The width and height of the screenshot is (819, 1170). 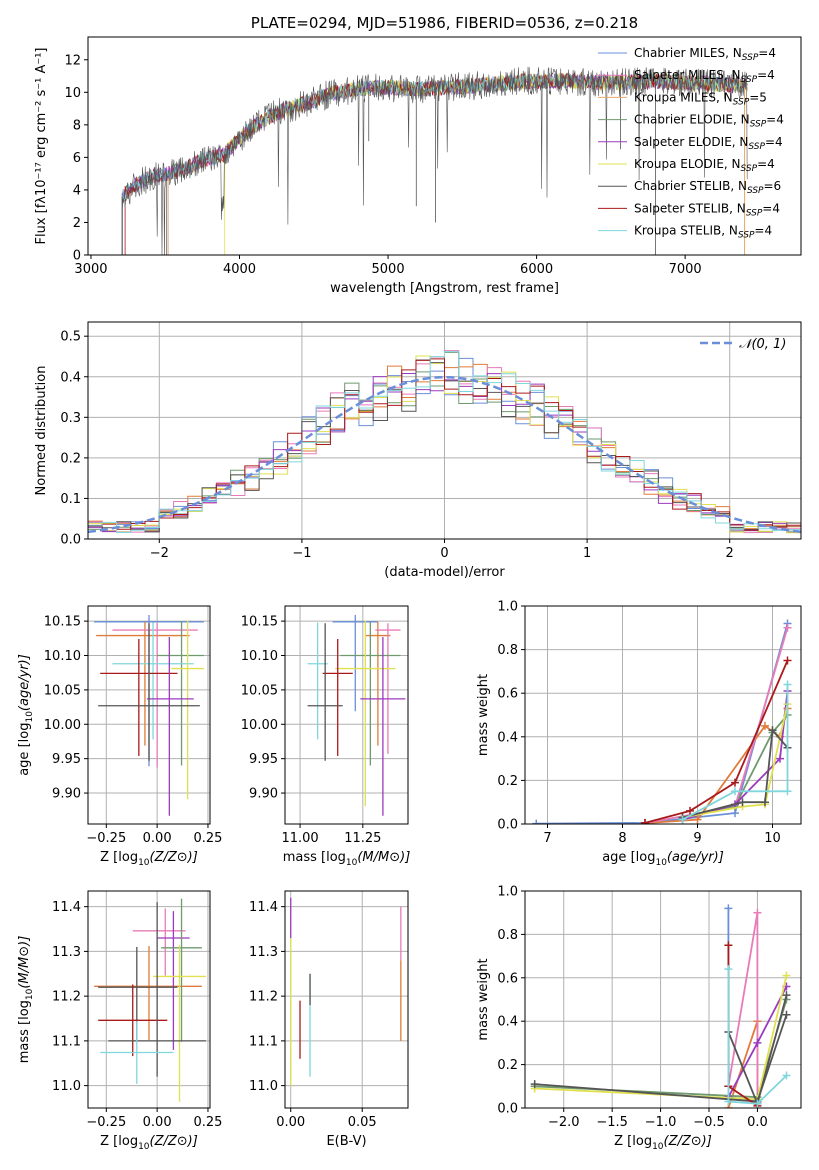 I want to click on y-tick-label: 4, so click(x=77, y=190).